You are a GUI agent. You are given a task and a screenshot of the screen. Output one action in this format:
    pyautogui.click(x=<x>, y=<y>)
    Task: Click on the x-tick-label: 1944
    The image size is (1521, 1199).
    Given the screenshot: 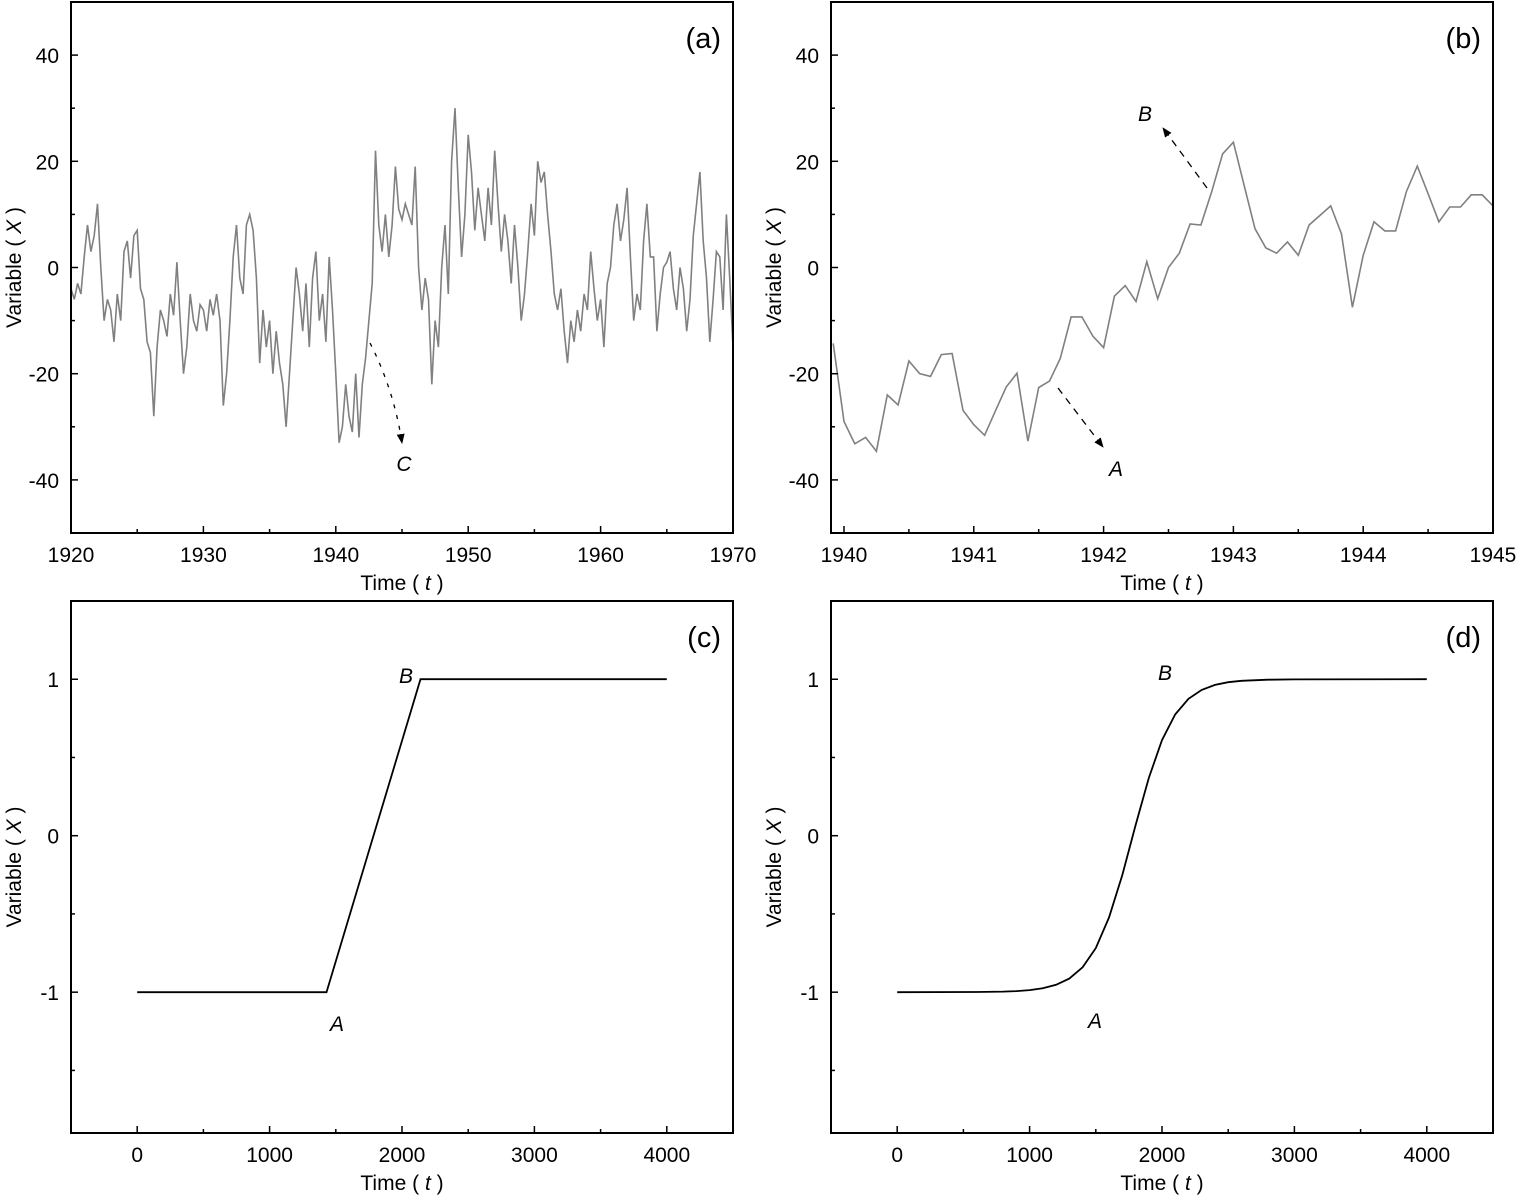 What is the action you would take?
    pyautogui.click(x=1363, y=555)
    